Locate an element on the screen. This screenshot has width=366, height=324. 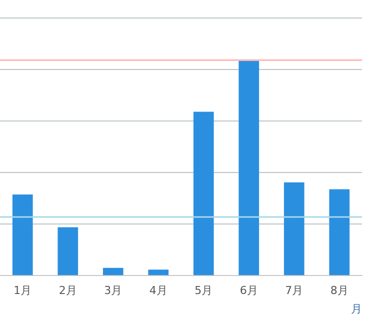
x-axis-title: 月 is located at coordinates (356, 309).